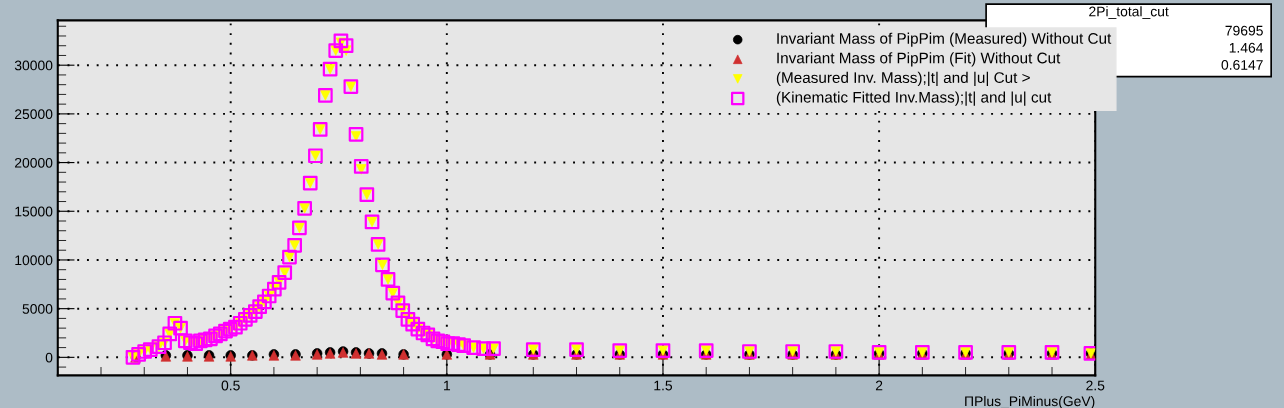 The image size is (1284, 408). What do you see at coordinates (663, 385) in the screenshot?
I see `x-tick-label: 1.5` at bounding box center [663, 385].